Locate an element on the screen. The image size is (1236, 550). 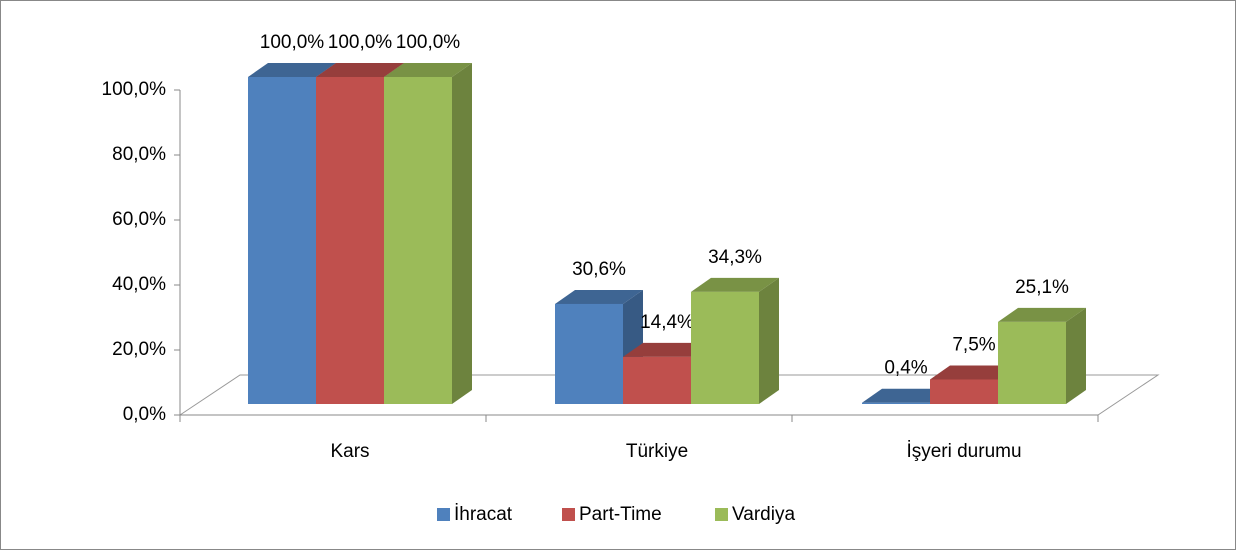
y-tick-label: 60,0% is located at coordinates (139, 219).